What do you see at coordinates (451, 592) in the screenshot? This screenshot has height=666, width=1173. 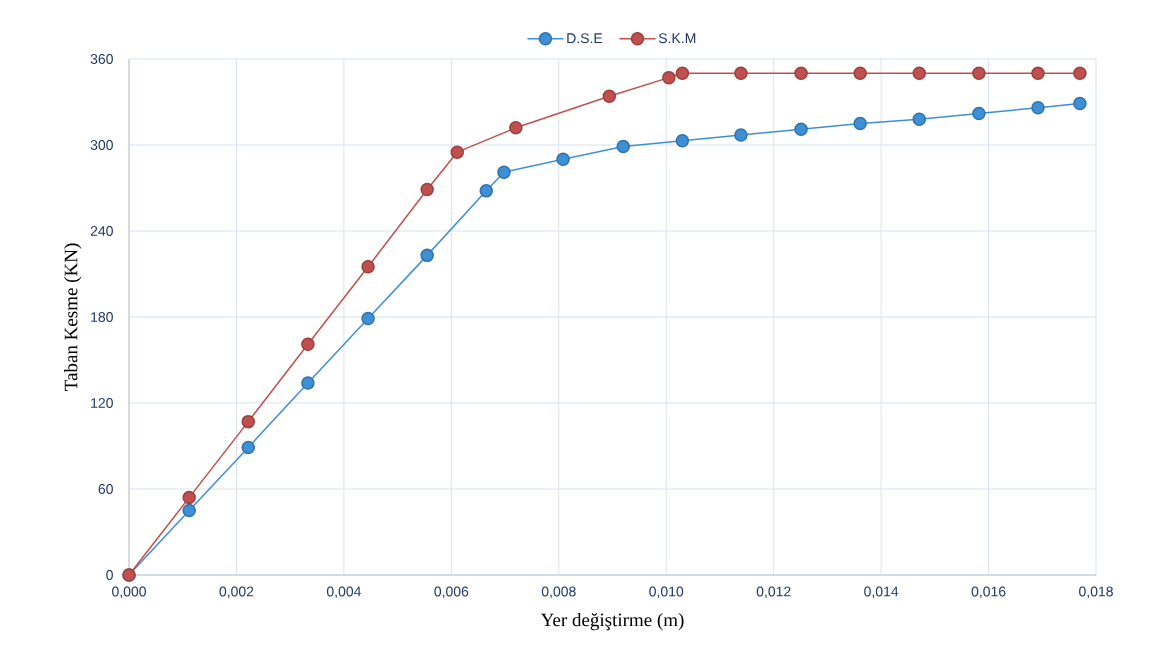 I see `x-tick-label: 0,006` at bounding box center [451, 592].